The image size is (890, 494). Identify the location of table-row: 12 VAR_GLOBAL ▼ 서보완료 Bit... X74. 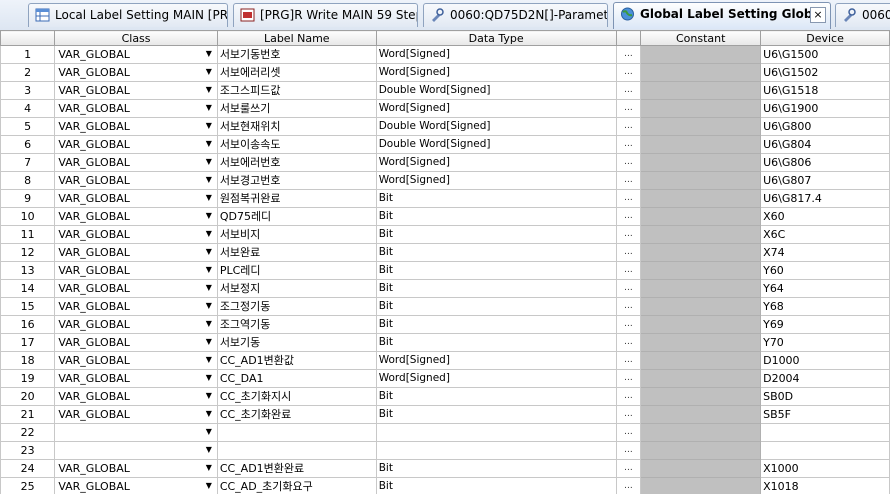
(445, 252).